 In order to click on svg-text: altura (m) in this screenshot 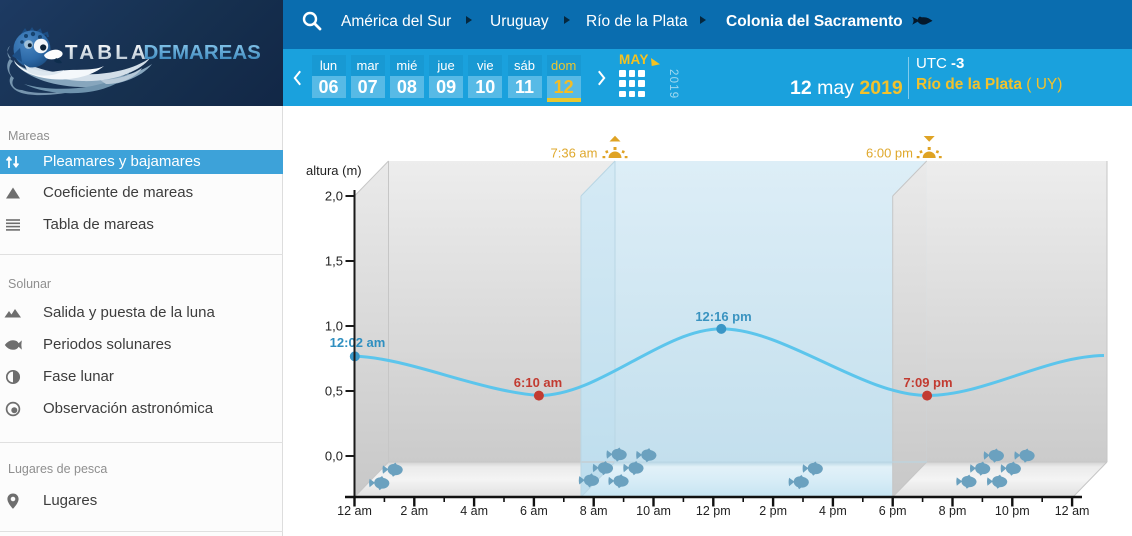, I will do `click(334, 170)`.